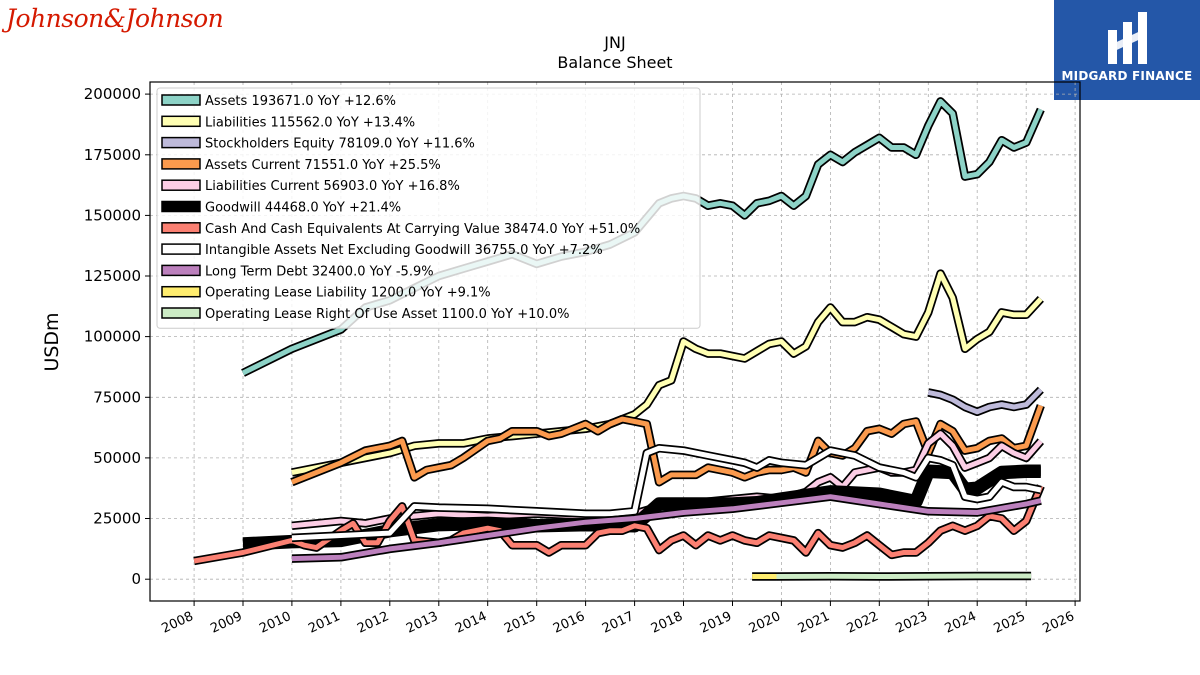 The height and width of the screenshot is (675, 1200). What do you see at coordinates (618, 623) in the screenshot?
I see `x-tick-label: 2017` at bounding box center [618, 623].